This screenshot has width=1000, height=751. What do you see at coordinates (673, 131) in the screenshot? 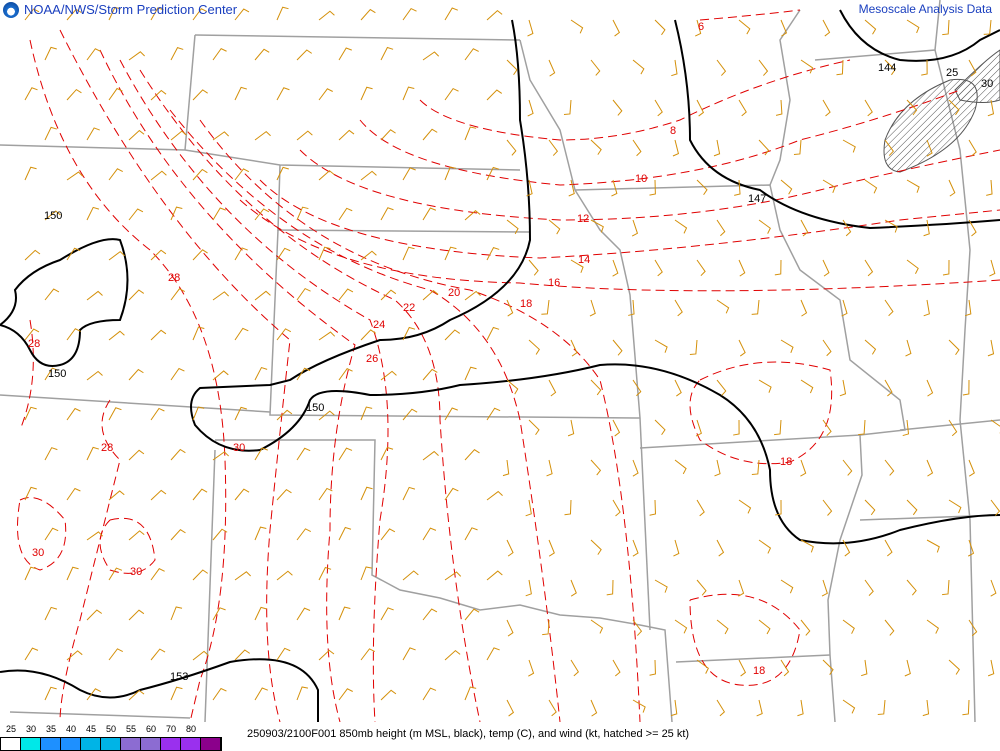
I see `temp-label: 8` at bounding box center [673, 131].